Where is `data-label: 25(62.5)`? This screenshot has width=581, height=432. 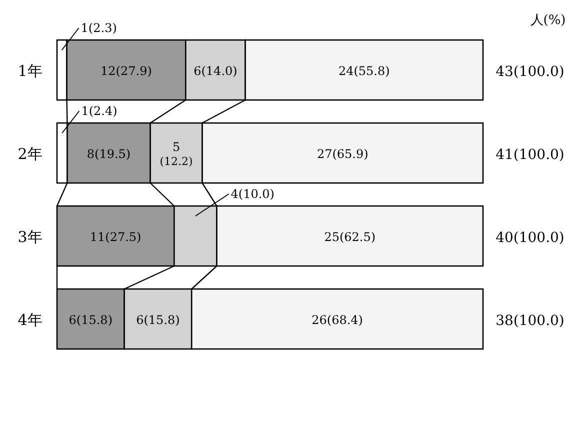
data-label: 25(62.5) is located at coordinates (350, 237).